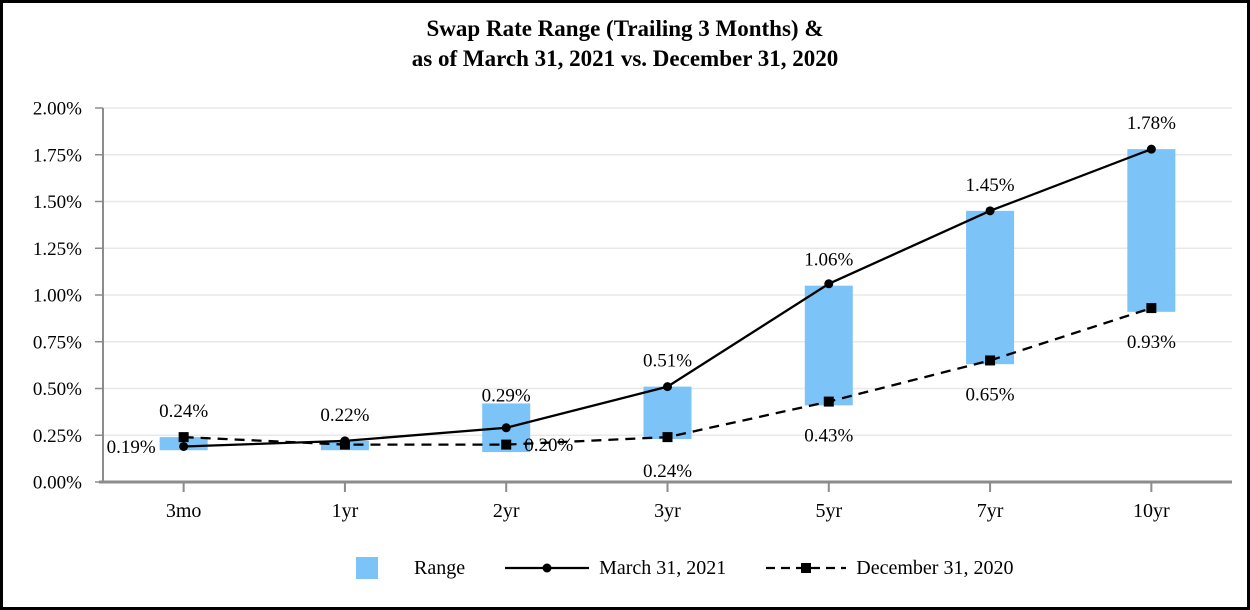  I want to click on data-label: 0.93%, so click(1151, 342).